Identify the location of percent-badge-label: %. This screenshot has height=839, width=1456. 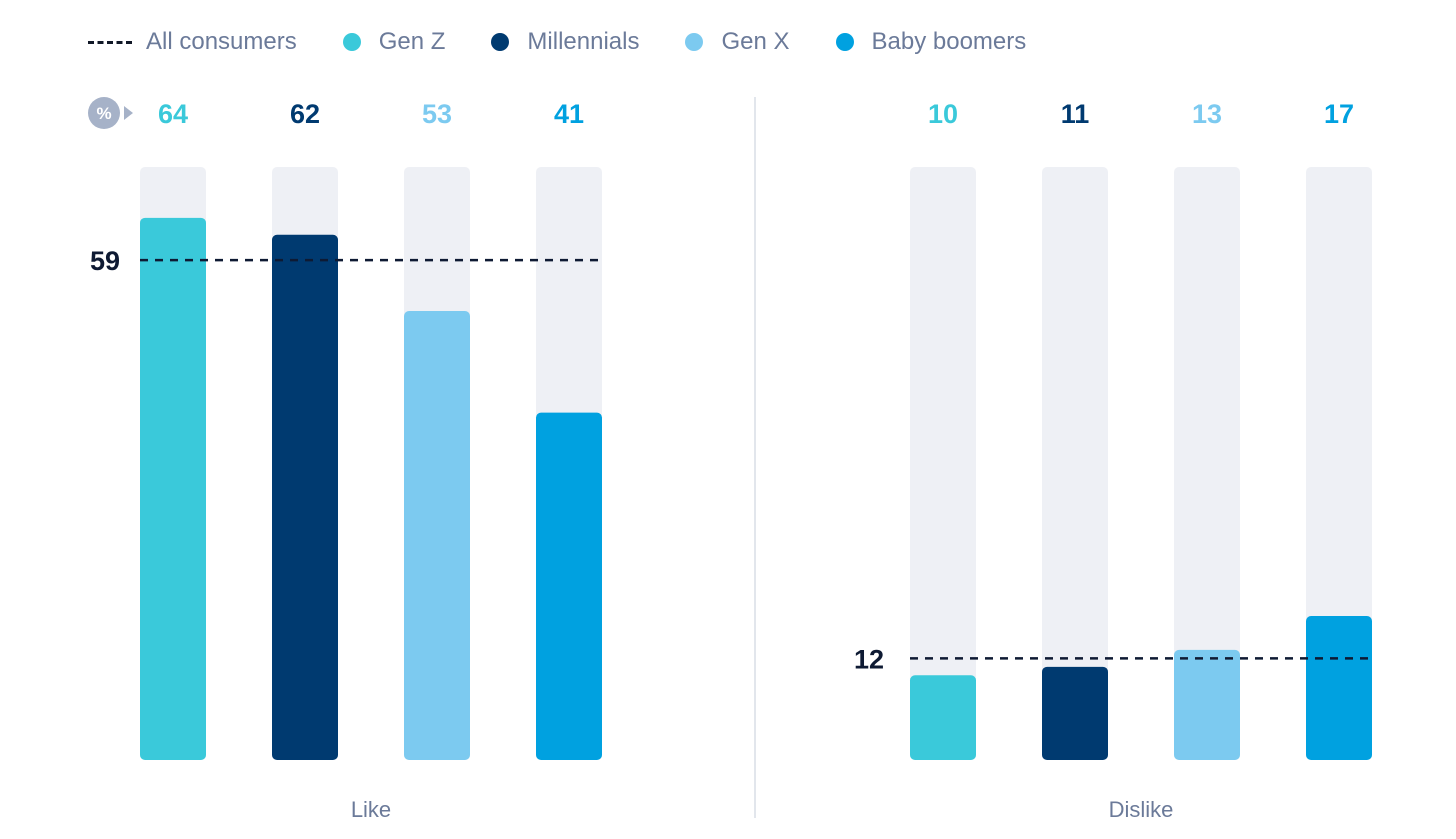
(103, 113).